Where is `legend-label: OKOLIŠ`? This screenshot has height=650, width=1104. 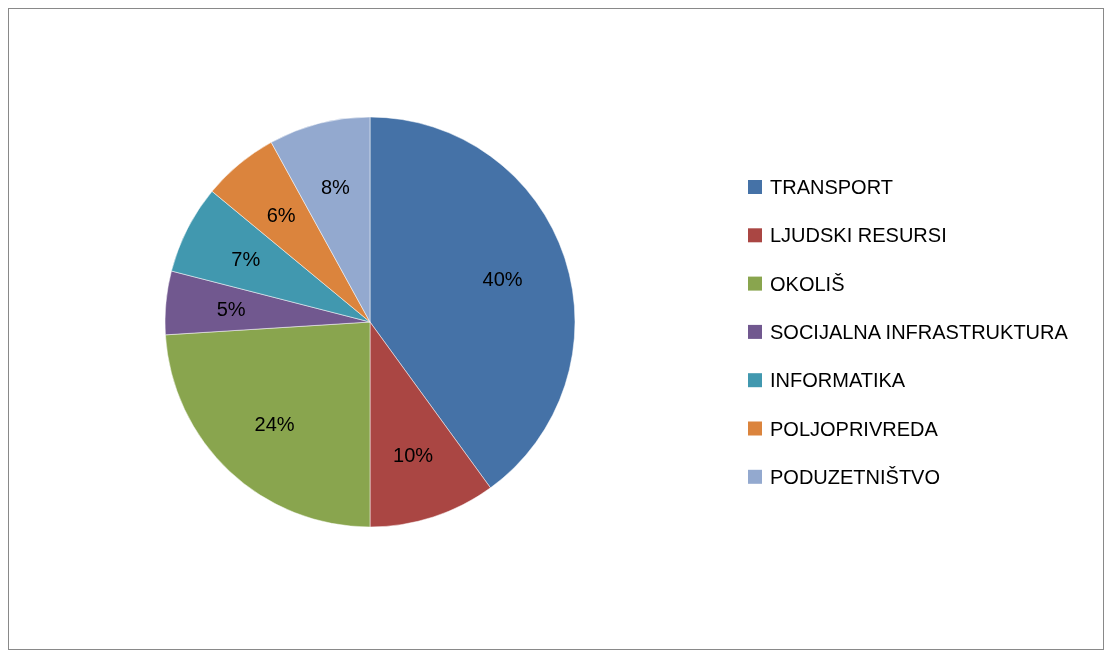
legend-label: OKOLIŠ is located at coordinates (807, 283).